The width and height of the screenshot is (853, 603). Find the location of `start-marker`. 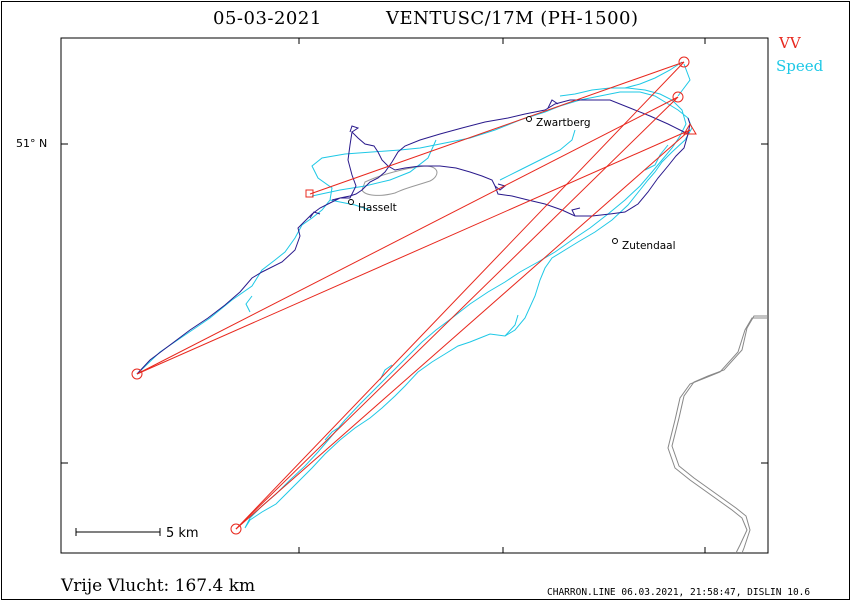

start-marker is located at coordinates (309, 193).